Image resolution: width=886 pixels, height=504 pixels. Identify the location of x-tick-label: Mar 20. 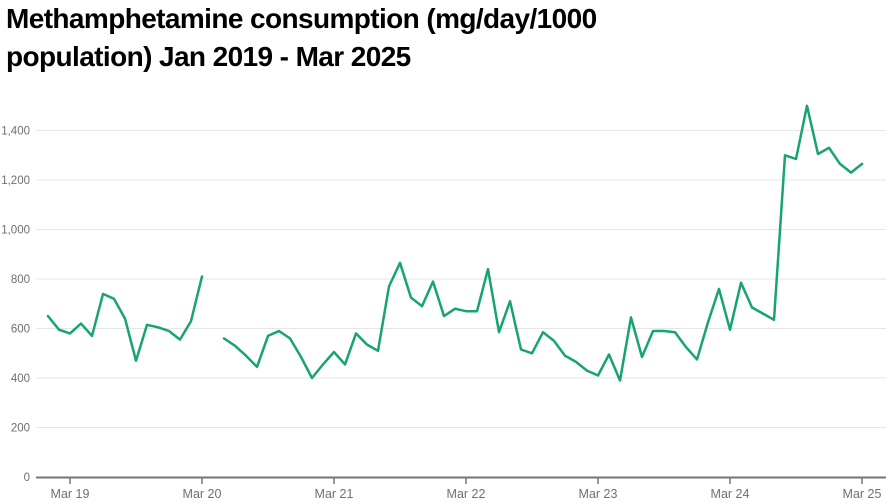
(202, 494).